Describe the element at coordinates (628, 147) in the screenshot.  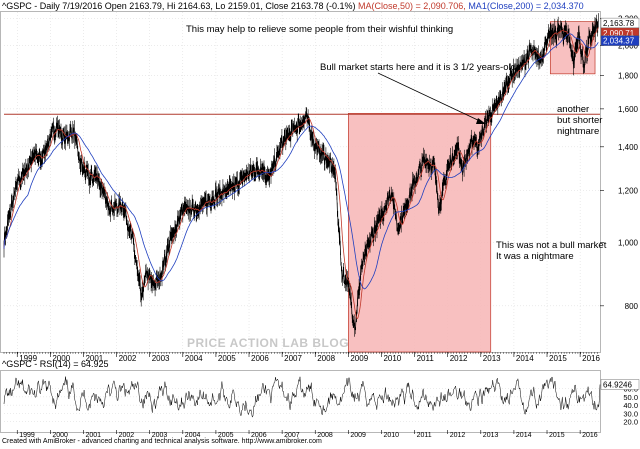
I see `price-y-tick-label: 1,400` at that location.